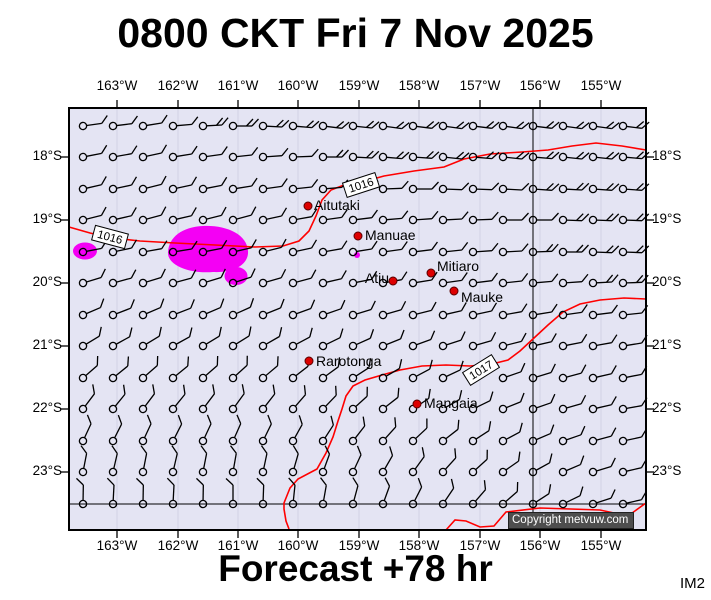  I want to click on lon-label-top: 156°W, so click(540, 85).